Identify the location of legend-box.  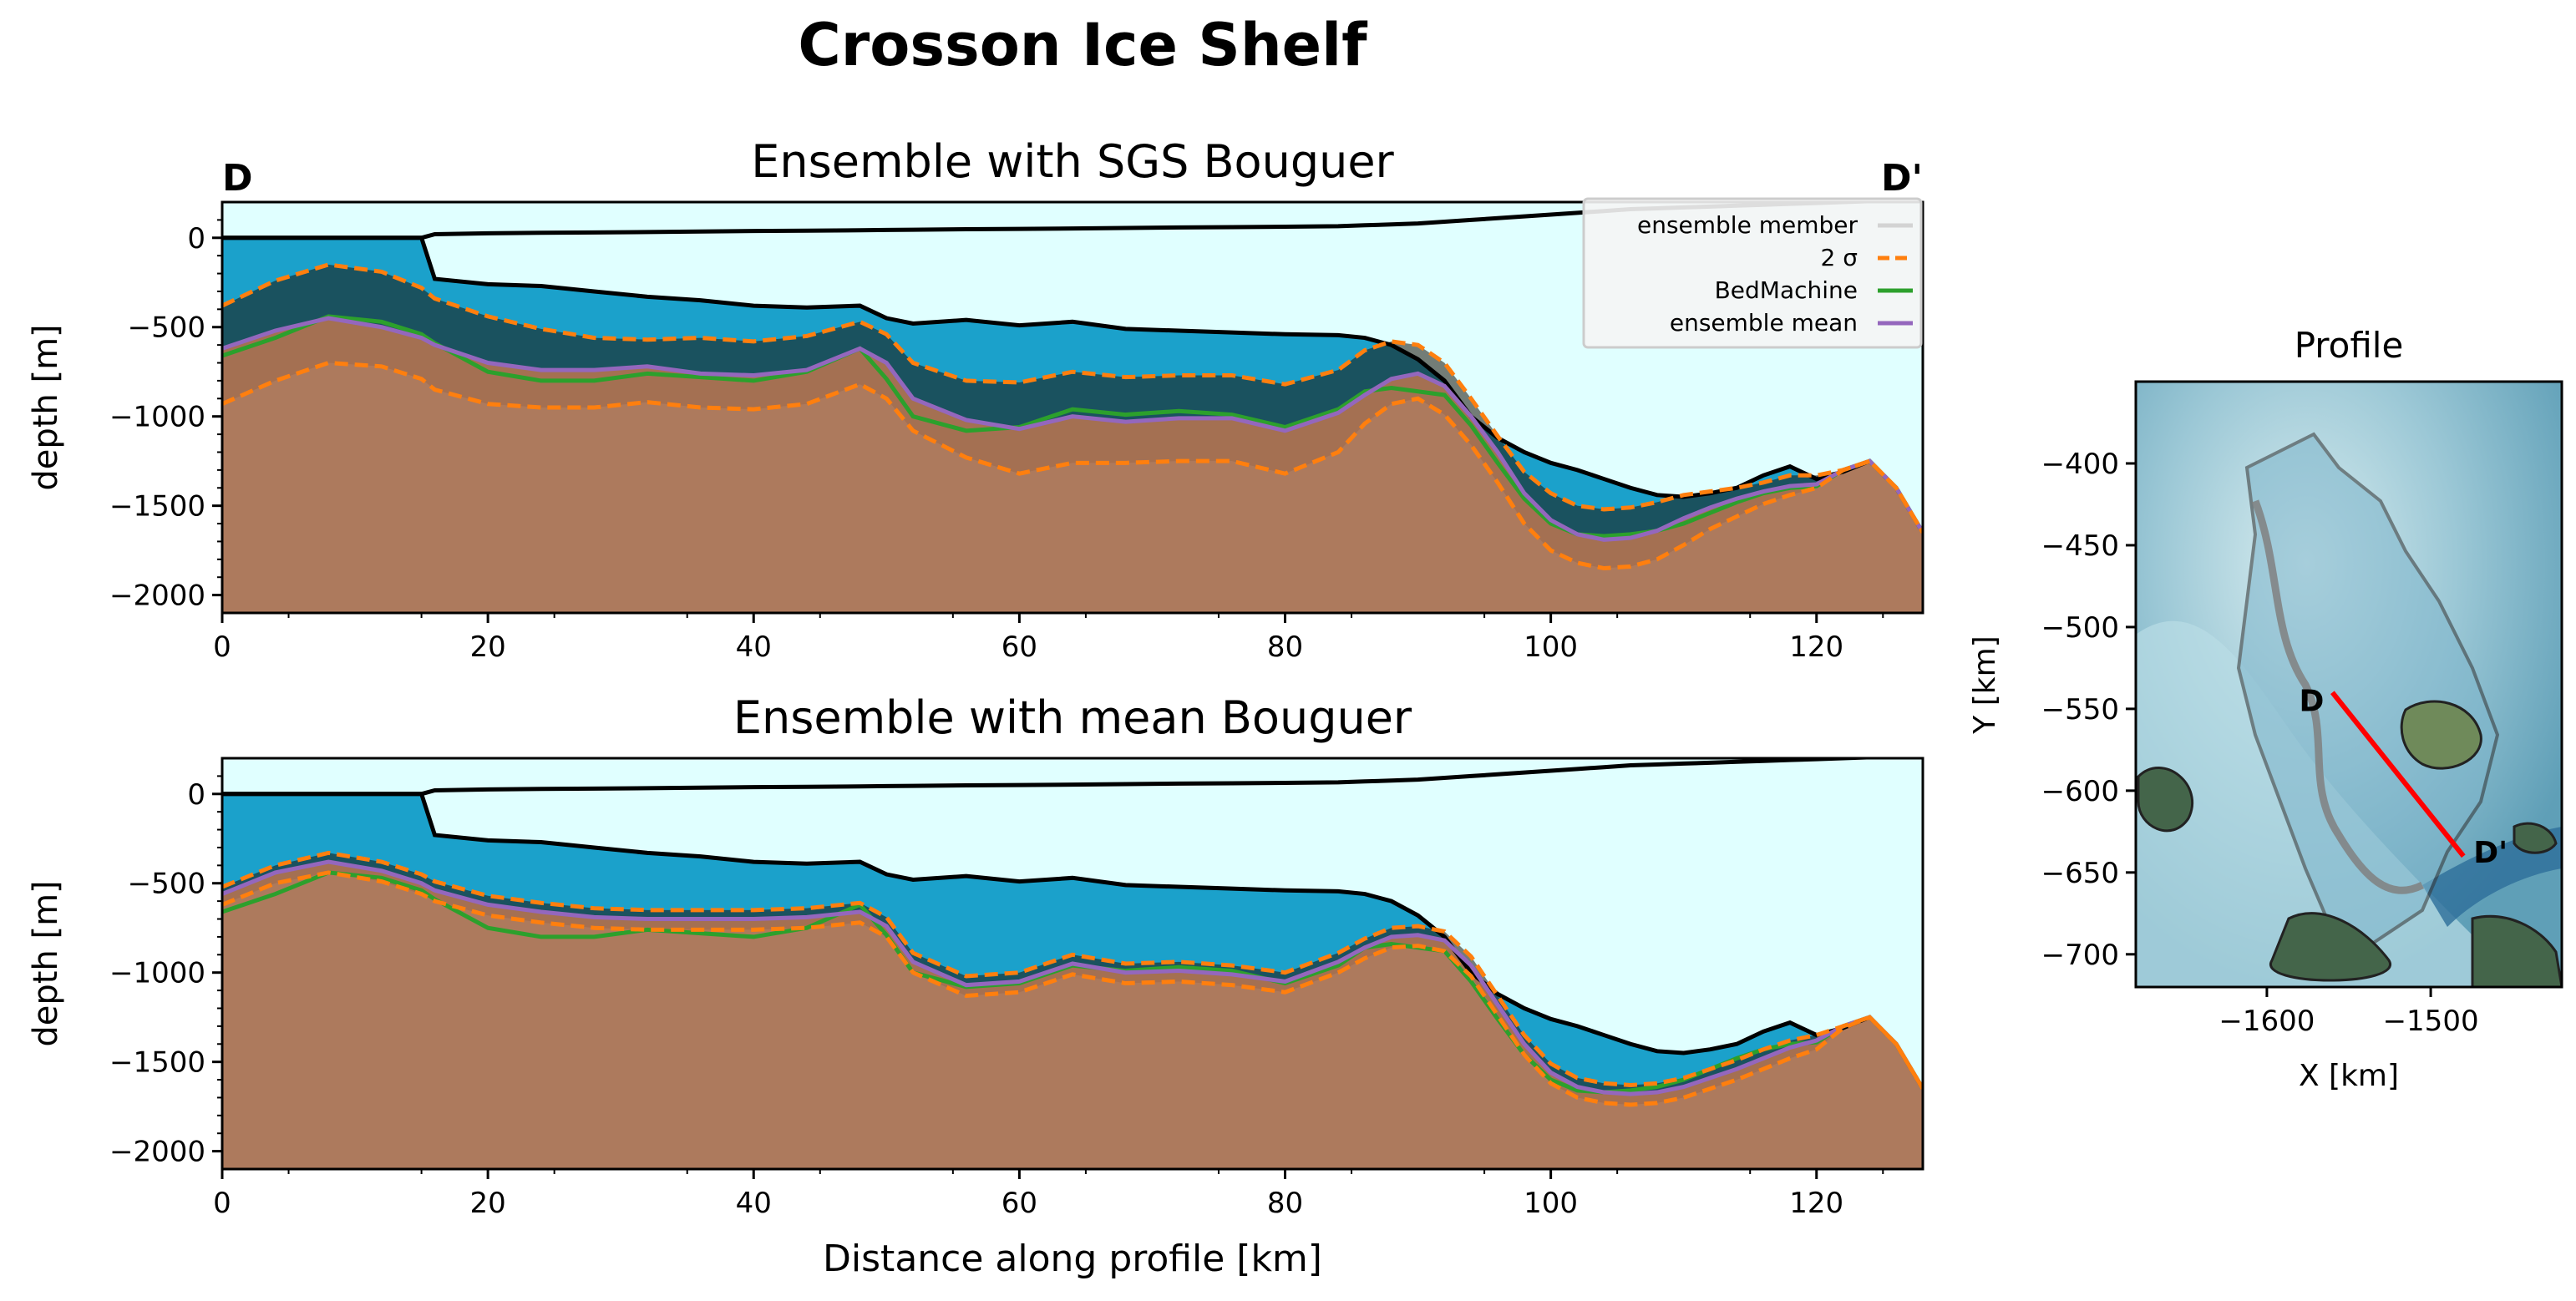
(1752, 273).